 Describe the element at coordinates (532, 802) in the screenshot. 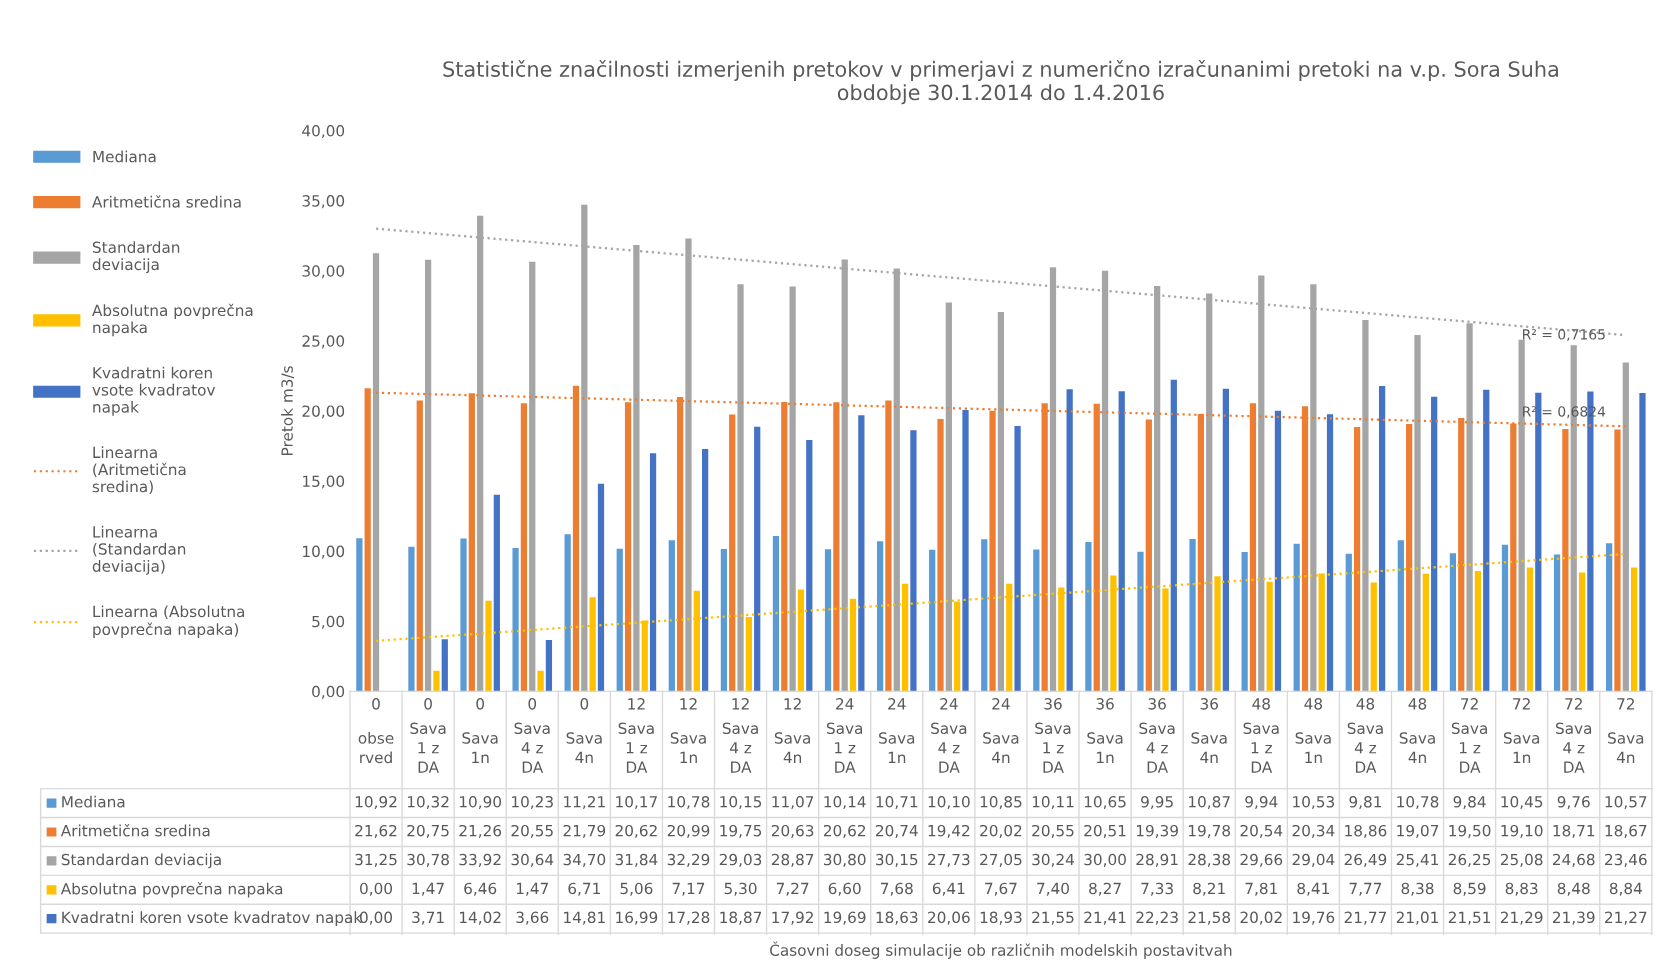

I see `data-label: 10,23` at that location.